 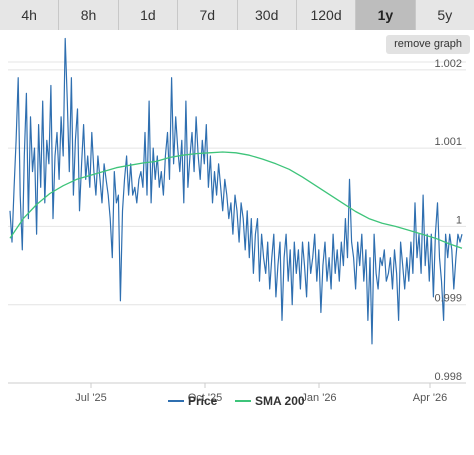 What do you see at coordinates (267, 15) in the screenshot?
I see `tab-30d: 30d` at bounding box center [267, 15].